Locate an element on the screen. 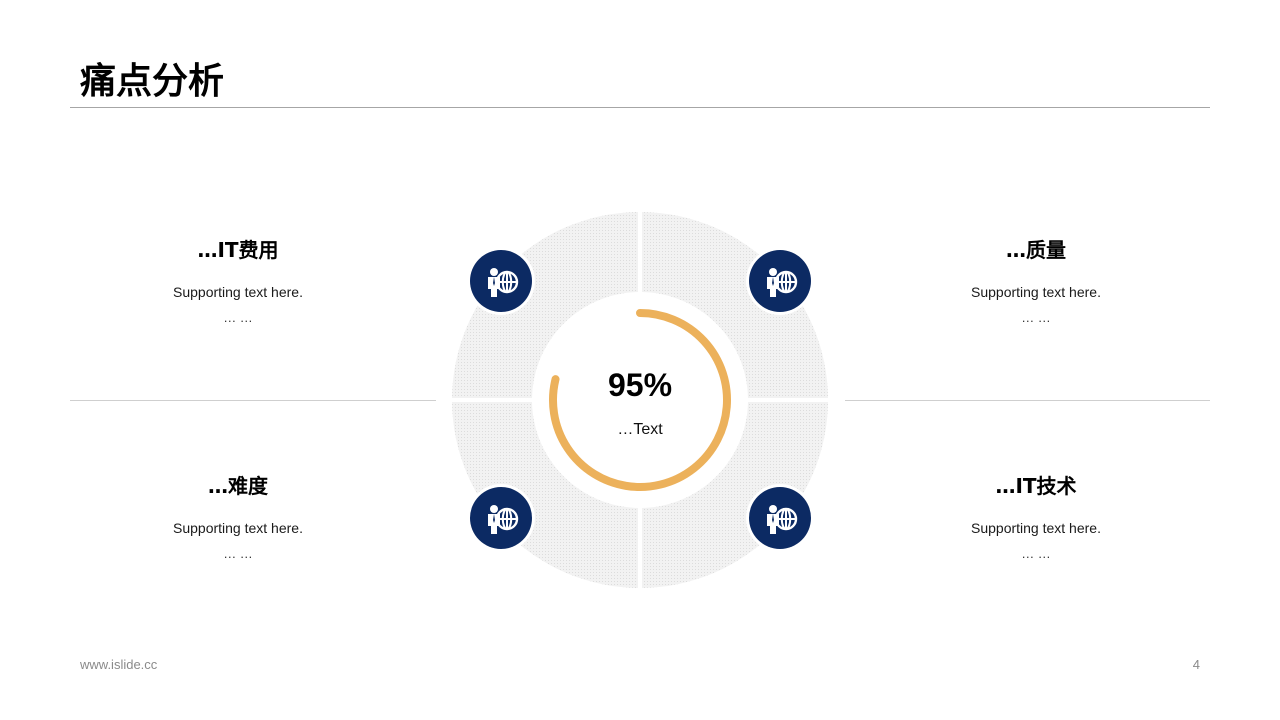 The image size is (1280, 720). title-divider is located at coordinates (640, 107).